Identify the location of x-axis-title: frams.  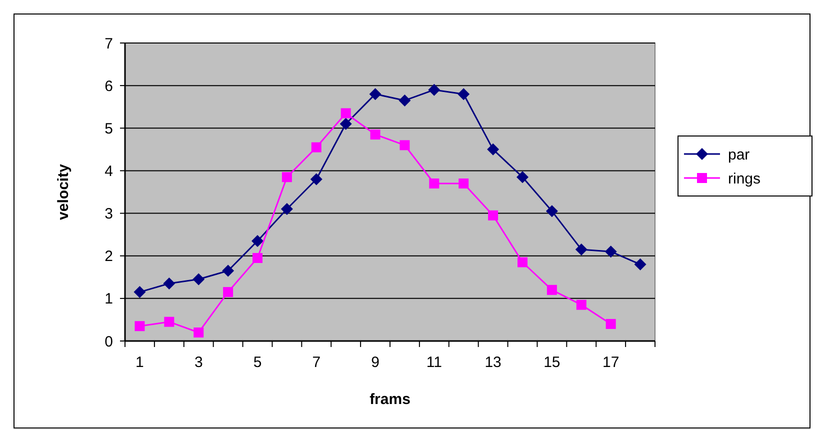
(390, 399).